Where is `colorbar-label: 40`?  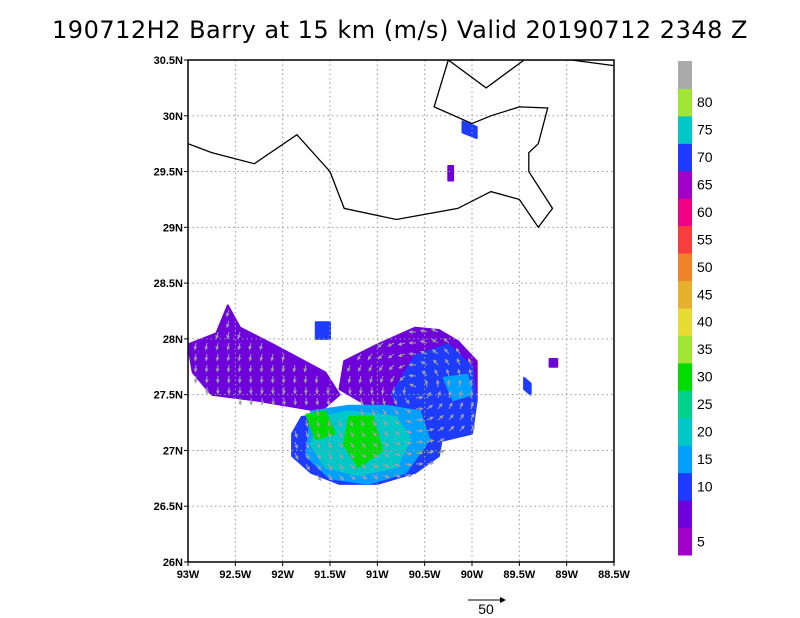
colorbar-label: 40 is located at coordinates (705, 322).